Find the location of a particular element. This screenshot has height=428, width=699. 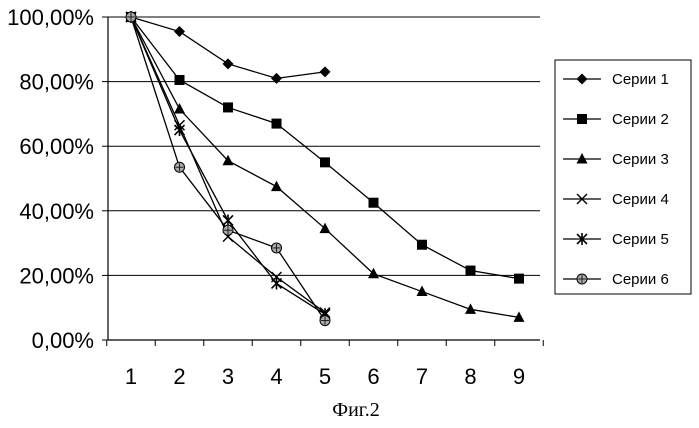

x-tick-label: 7 is located at coordinates (422, 376).